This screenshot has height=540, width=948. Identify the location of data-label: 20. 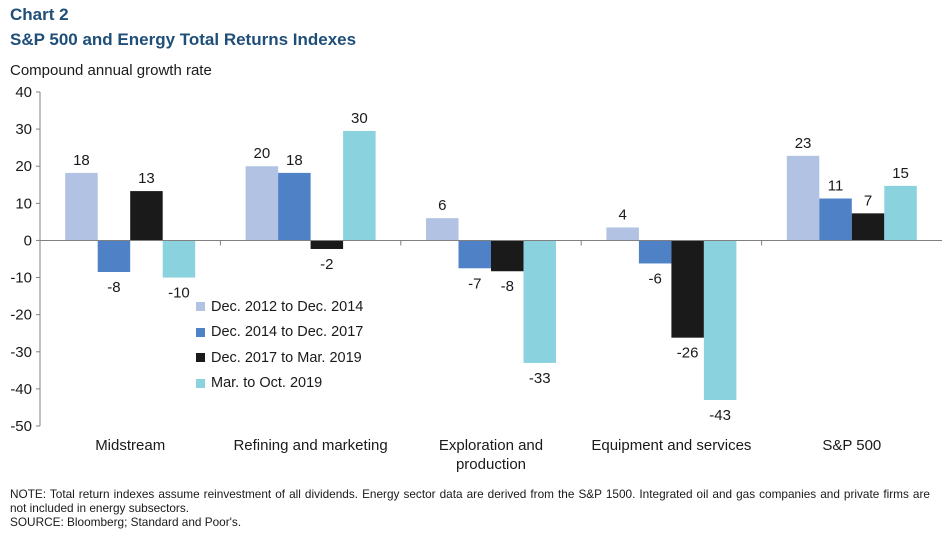
(262, 153).